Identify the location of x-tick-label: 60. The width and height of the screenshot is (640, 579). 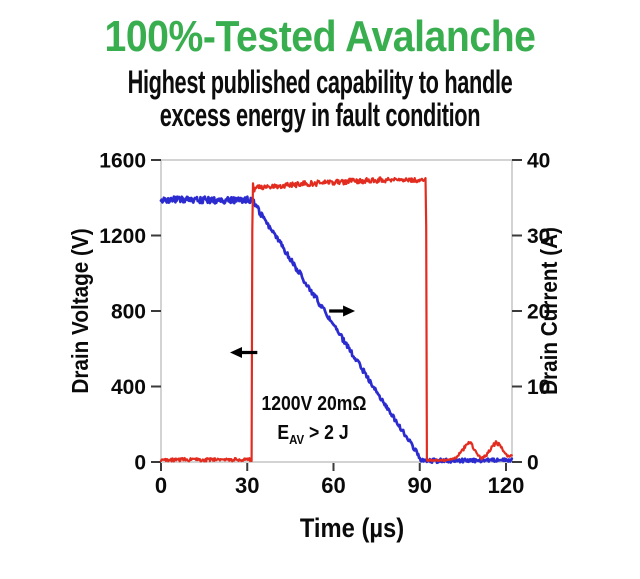
(333, 485).